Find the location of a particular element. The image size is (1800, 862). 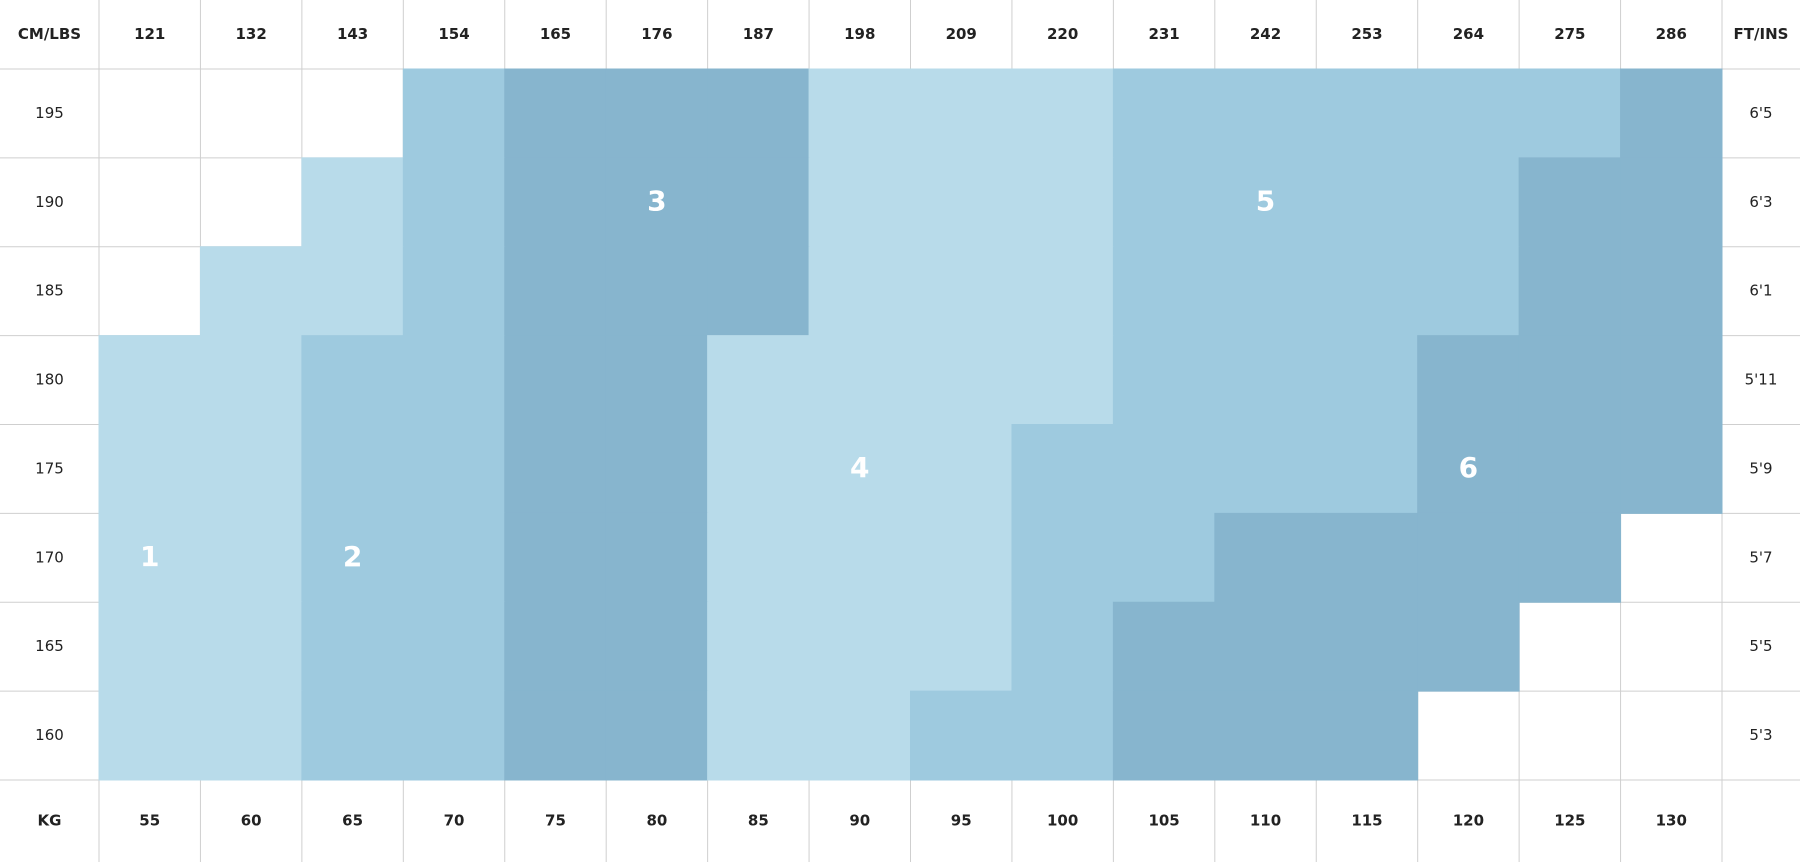

kg-label: 110 is located at coordinates (1265, 821).